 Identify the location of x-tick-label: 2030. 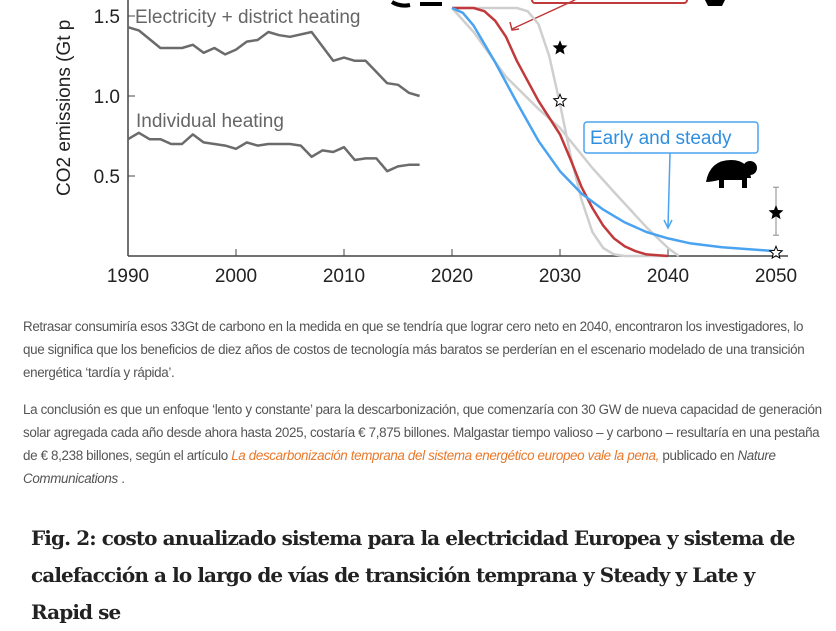
(560, 276).